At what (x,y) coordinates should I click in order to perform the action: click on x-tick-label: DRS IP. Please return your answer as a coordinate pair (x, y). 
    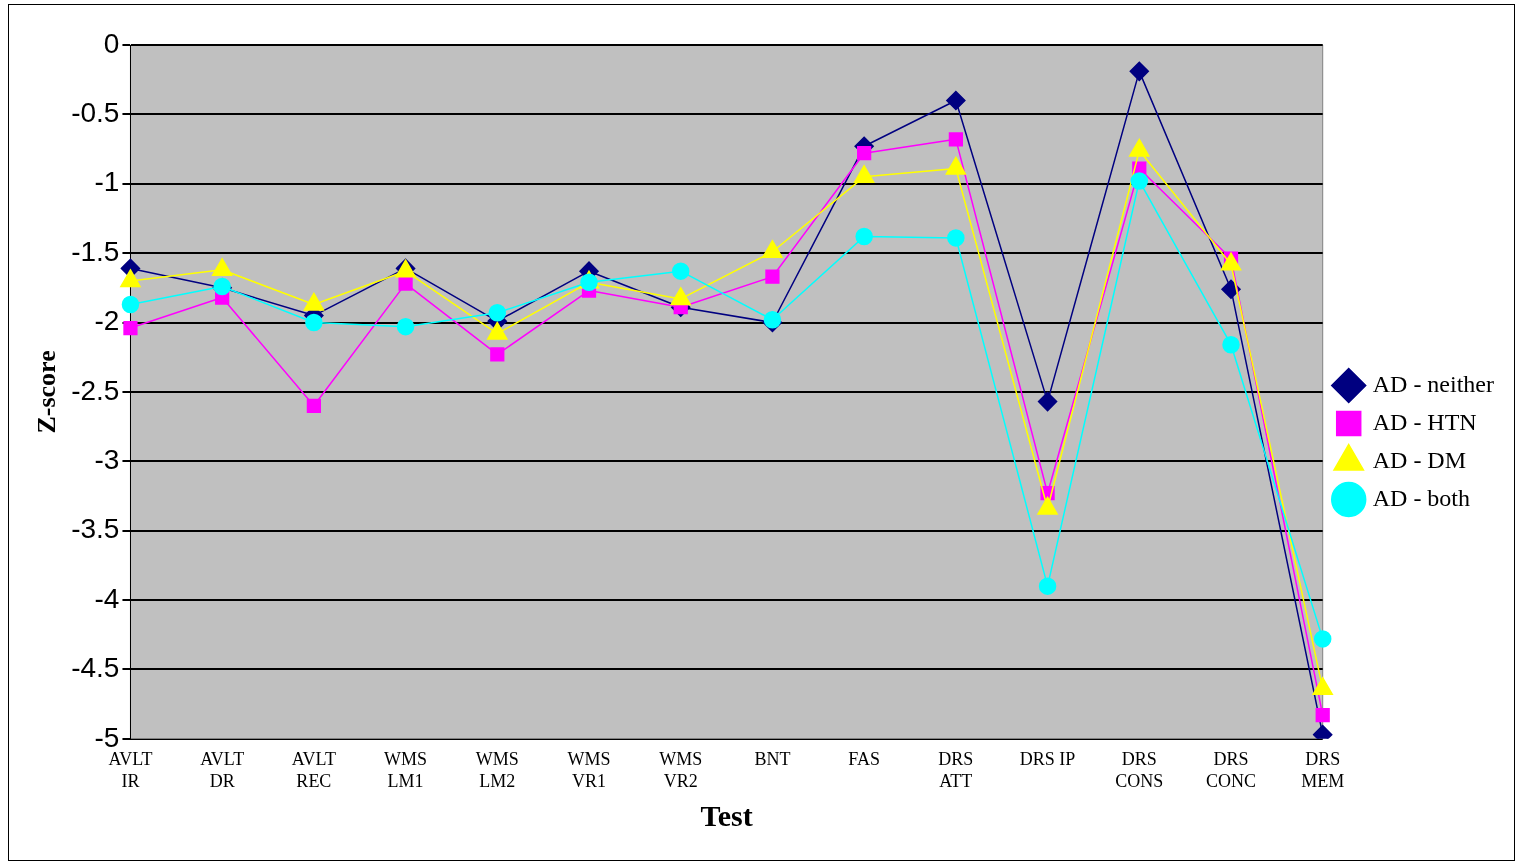
    Looking at the image, I should click on (1047, 759).